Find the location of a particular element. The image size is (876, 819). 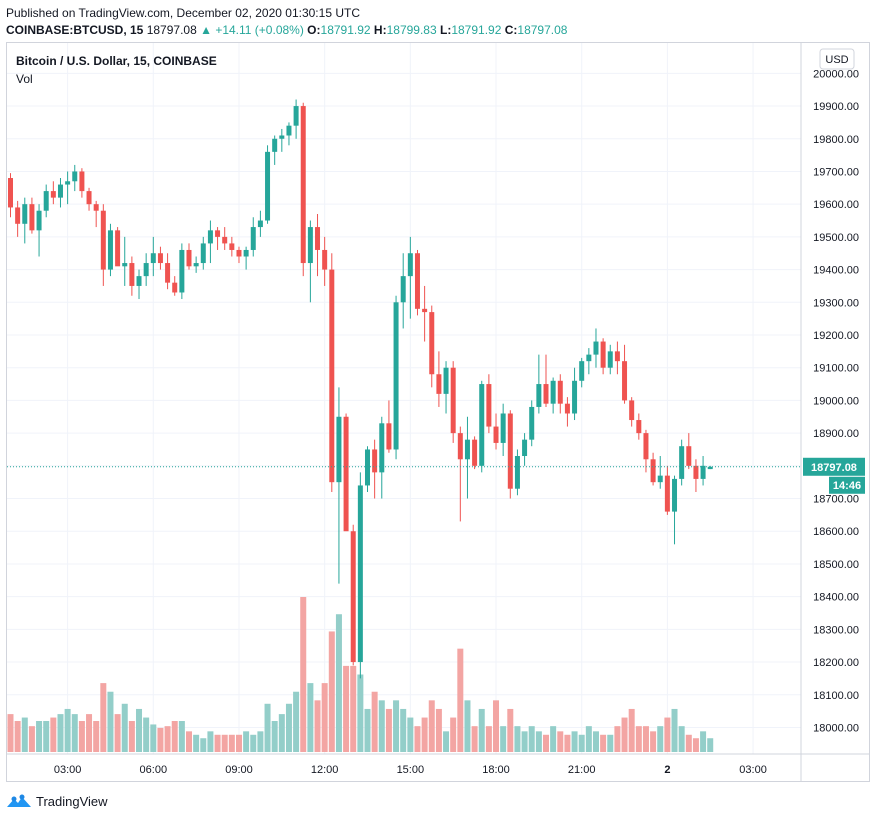

open-label: O: is located at coordinates (314, 30).